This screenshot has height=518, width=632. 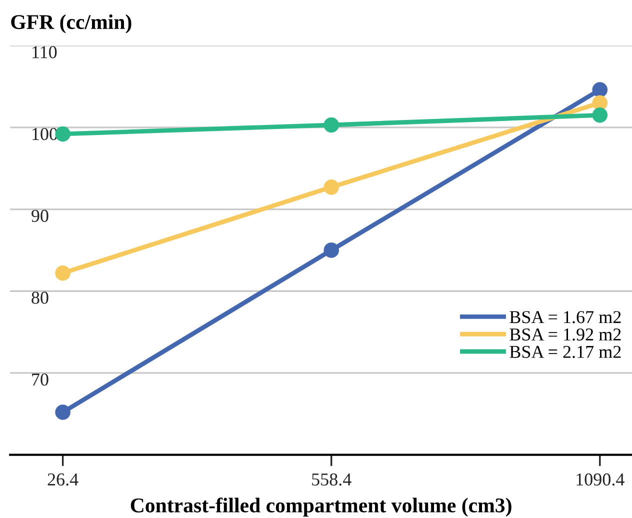 What do you see at coordinates (63, 479) in the screenshot?
I see `x-tick-label: 26.4` at bounding box center [63, 479].